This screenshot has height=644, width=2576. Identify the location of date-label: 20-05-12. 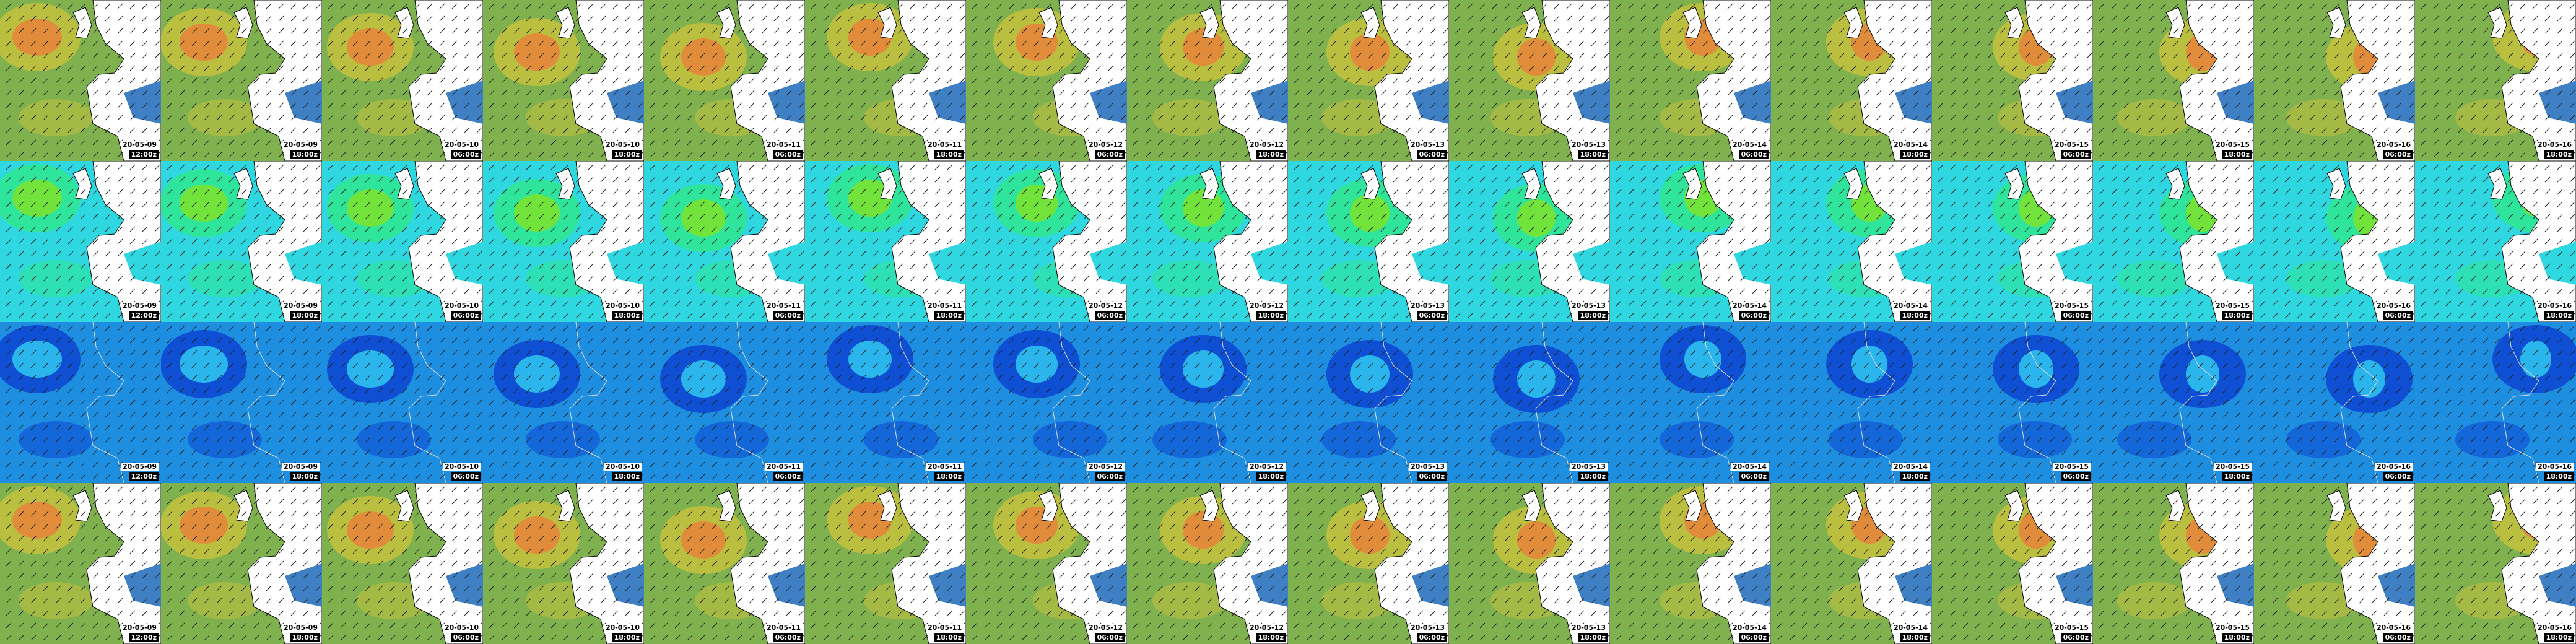
(1266, 306).